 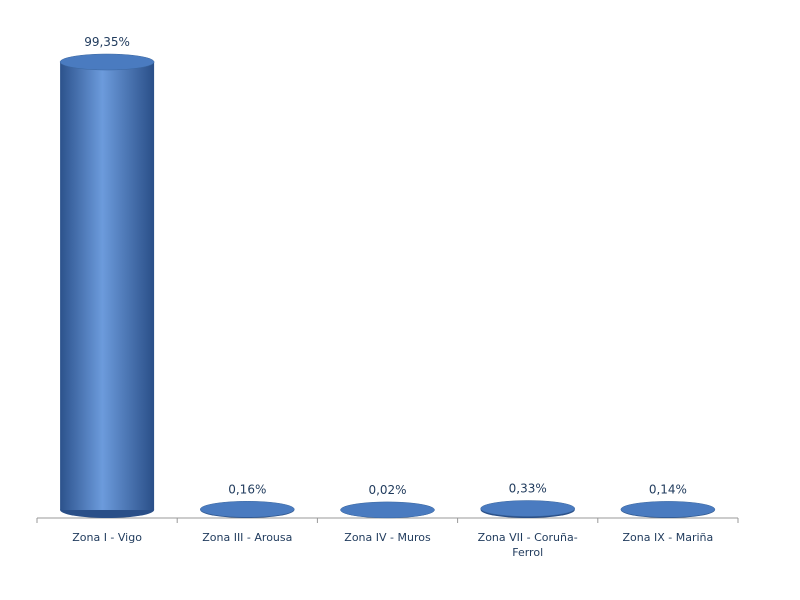 I want to click on value-label: 99,35%, so click(x=107, y=42).